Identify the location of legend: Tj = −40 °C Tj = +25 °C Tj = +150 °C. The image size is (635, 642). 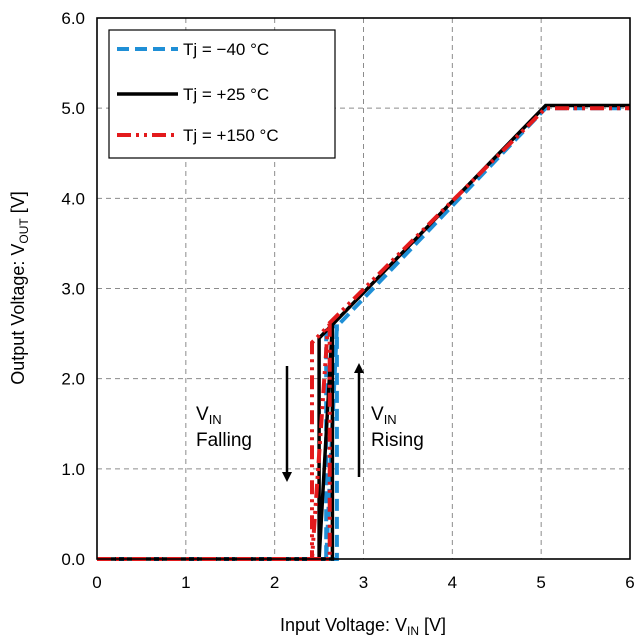
(222, 94).